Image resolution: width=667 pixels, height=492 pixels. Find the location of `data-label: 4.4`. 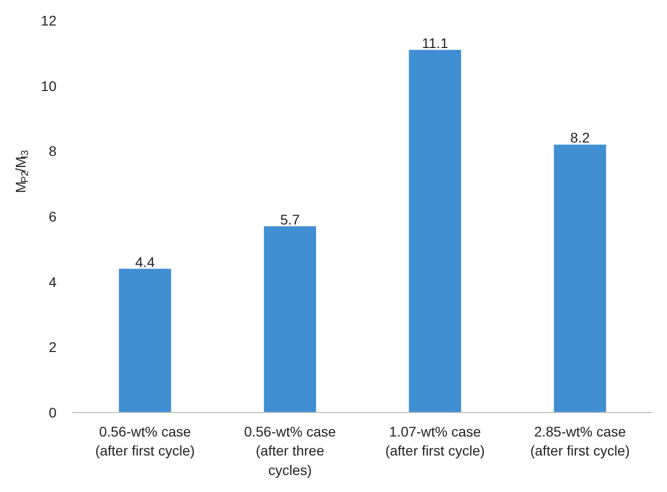

data-label: 4.4 is located at coordinates (145, 262).